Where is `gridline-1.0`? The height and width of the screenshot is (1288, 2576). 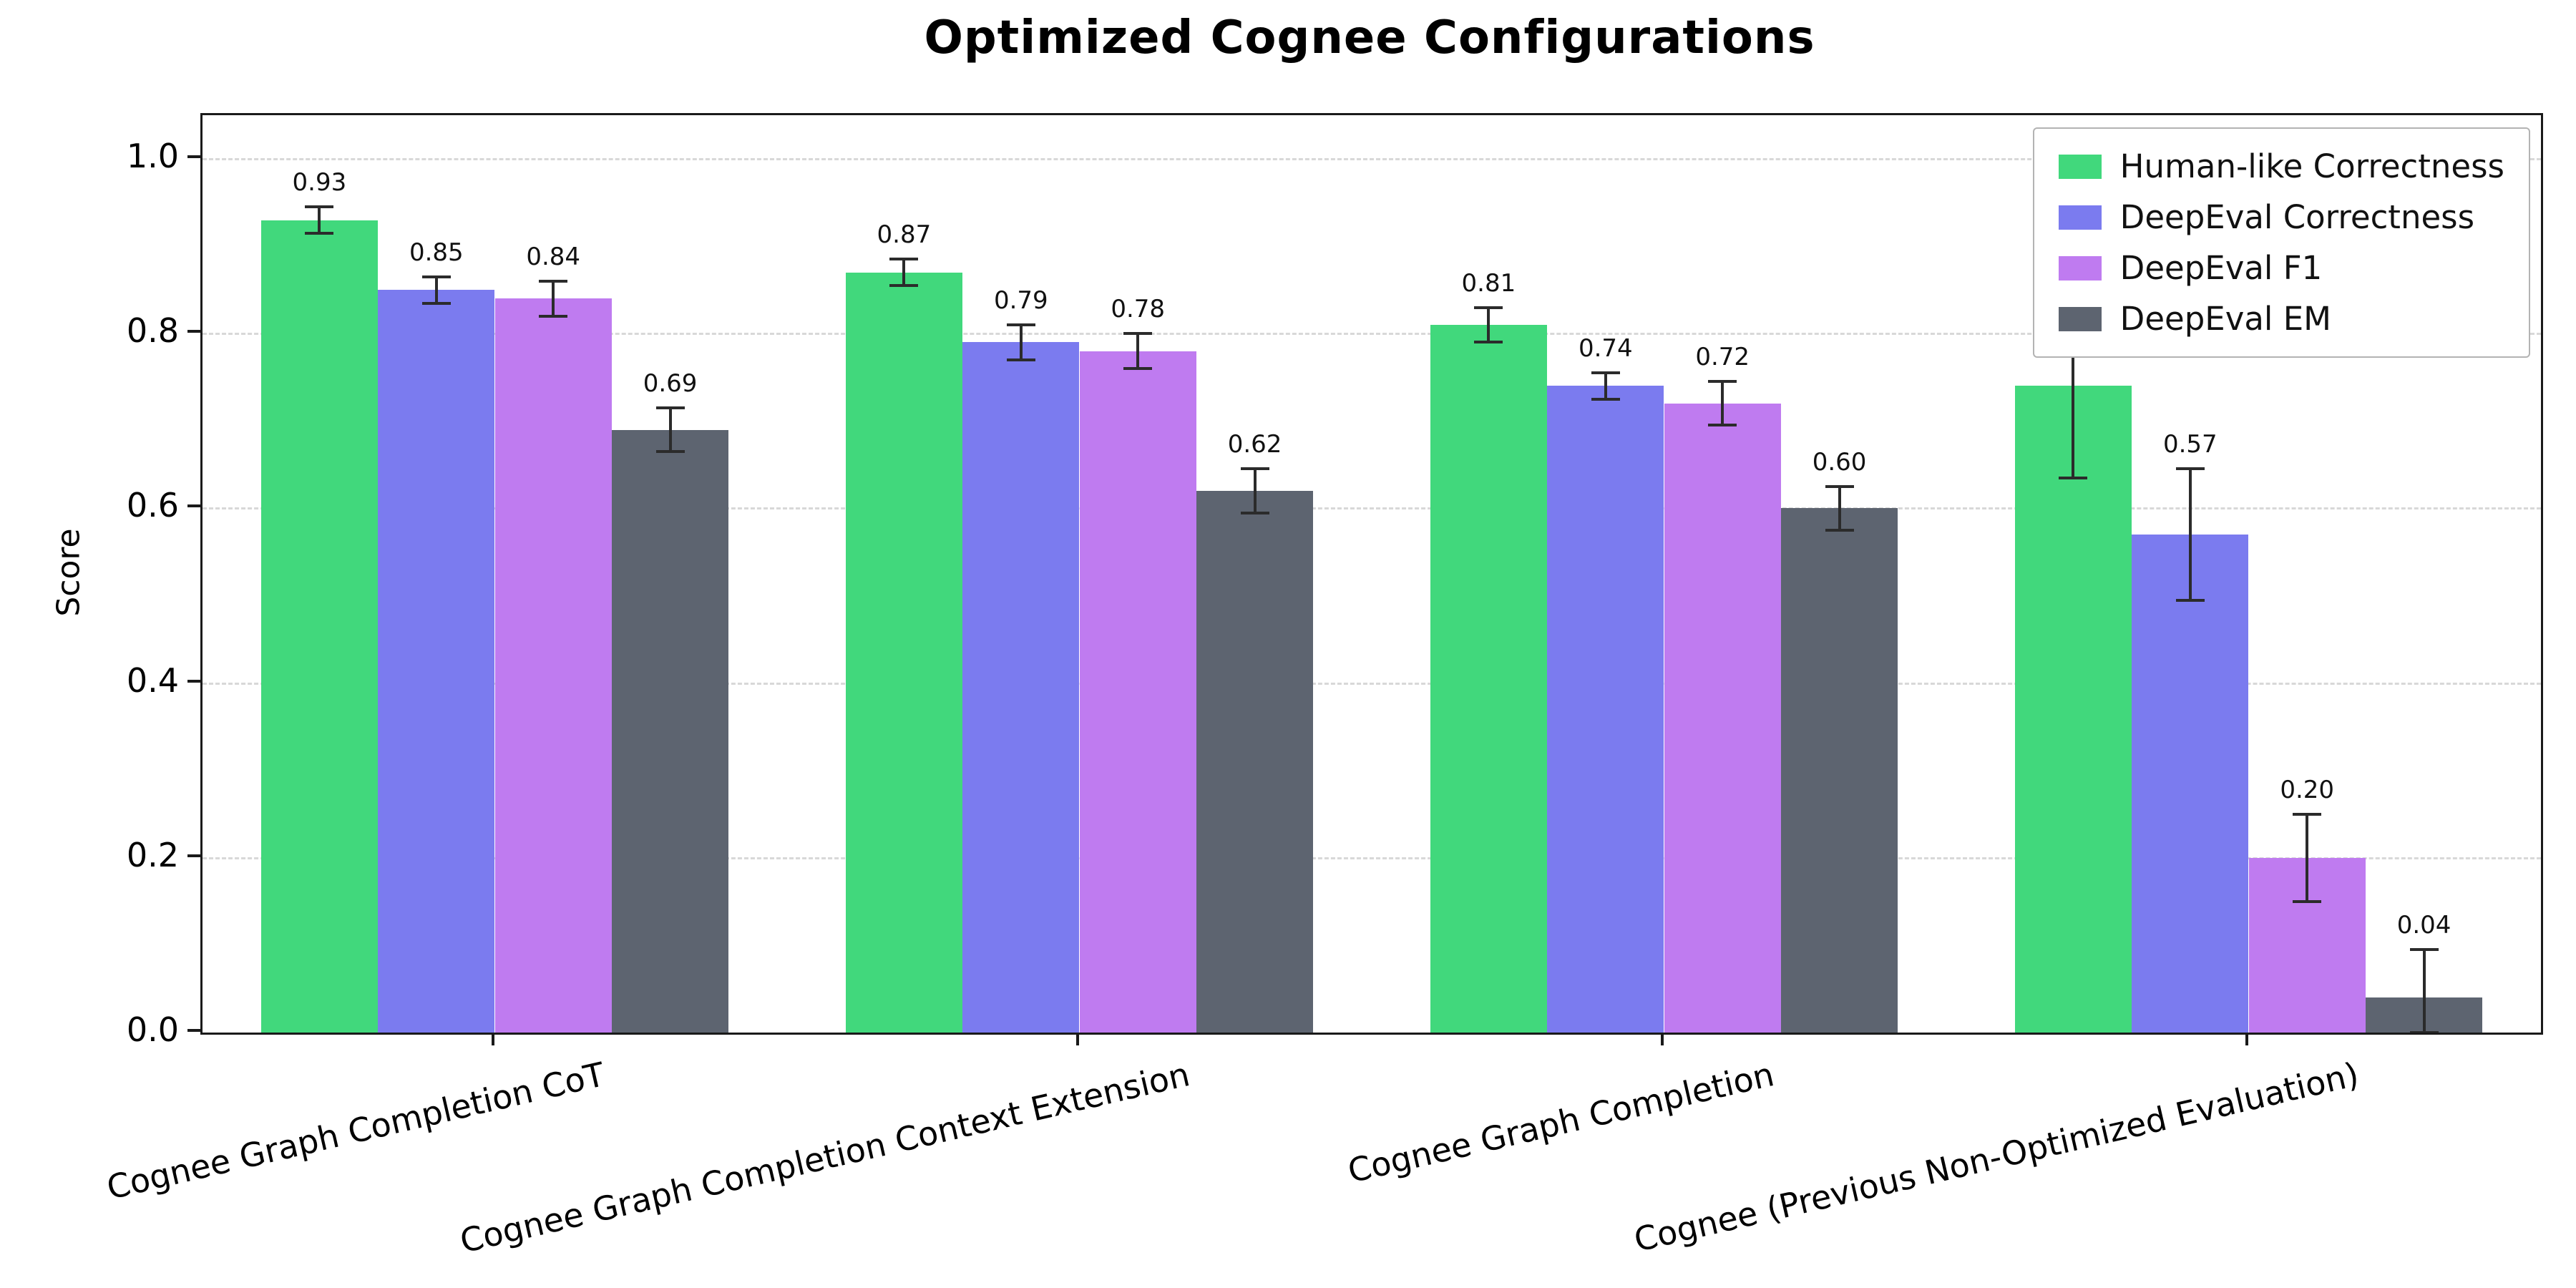
gridline-1.0 is located at coordinates (1372, 159).